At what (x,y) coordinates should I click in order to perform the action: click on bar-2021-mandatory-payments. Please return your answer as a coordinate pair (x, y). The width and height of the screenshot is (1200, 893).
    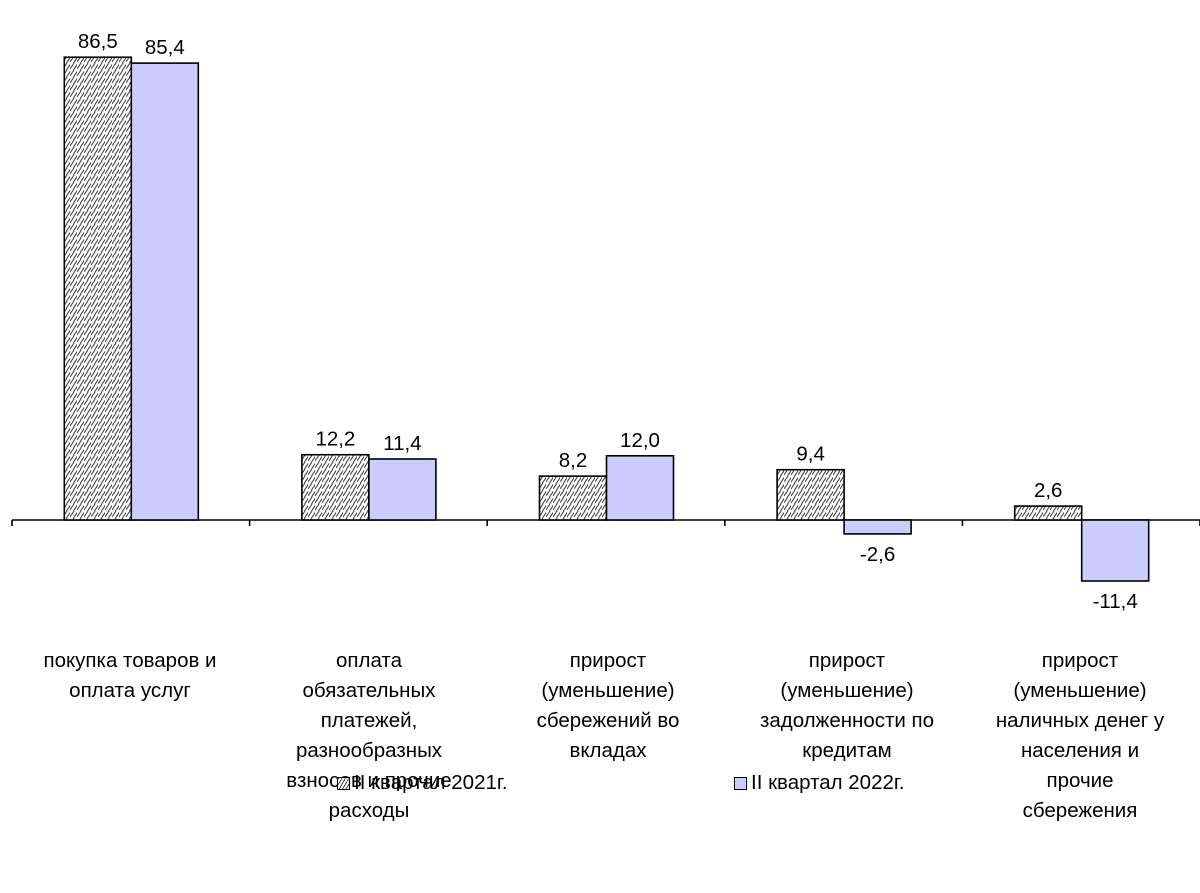
    Looking at the image, I should click on (335, 487).